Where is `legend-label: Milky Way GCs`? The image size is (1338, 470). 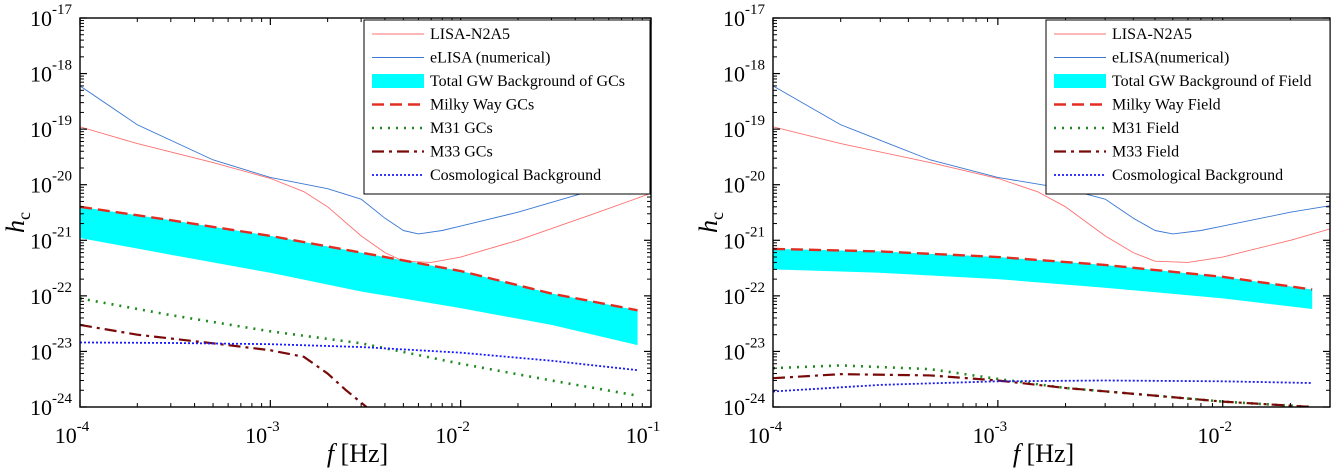
legend-label: Milky Way GCs is located at coordinates (482, 105).